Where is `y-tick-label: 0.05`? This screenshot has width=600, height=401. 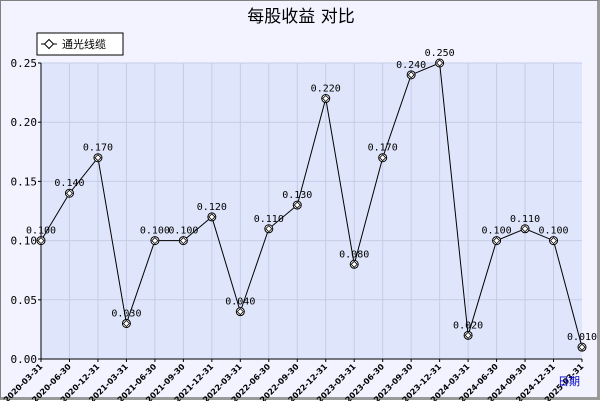
y-tick-label: 0.05 is located at coordinates (24, 300).